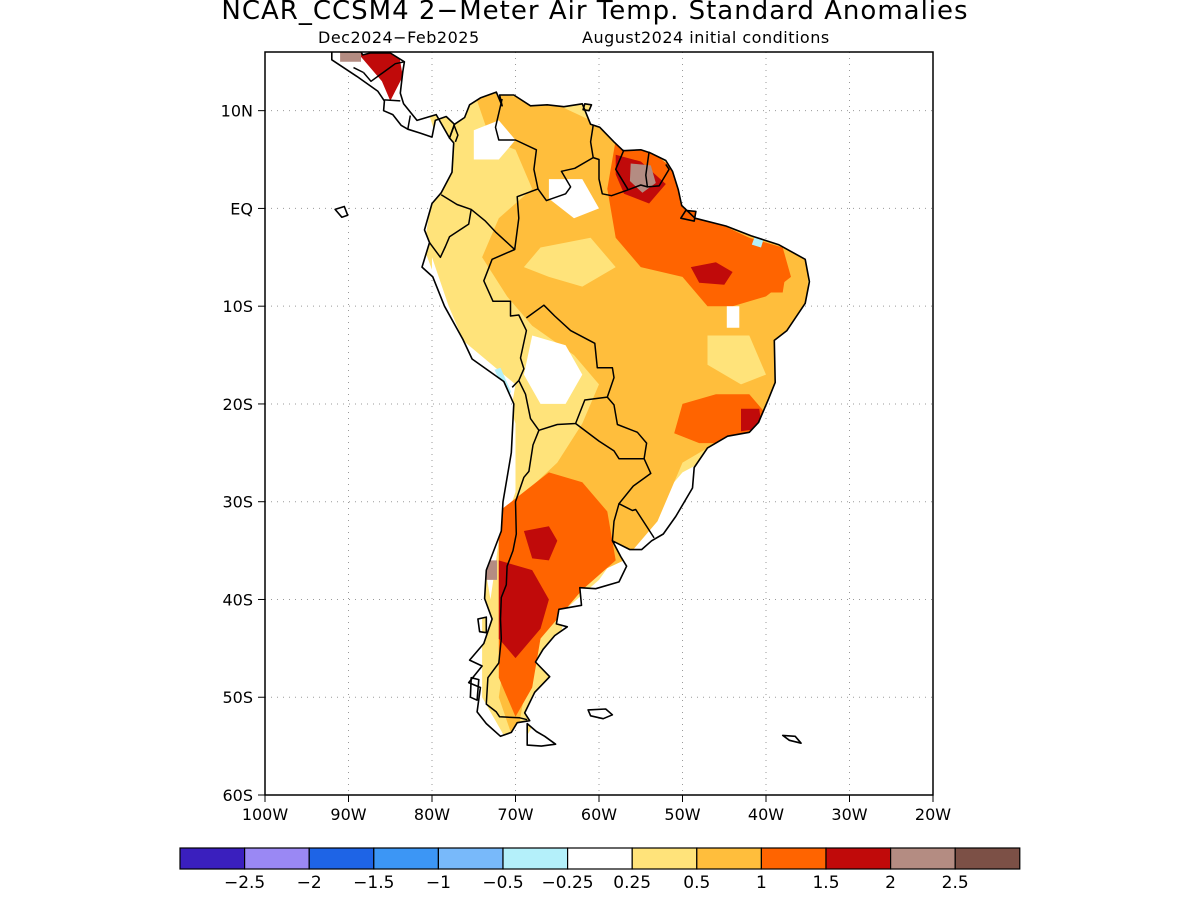 Image resolution: width=1200 pixels, height=900 pixels. I want to click on colorbar-label: 1.5, so click(825, 883).